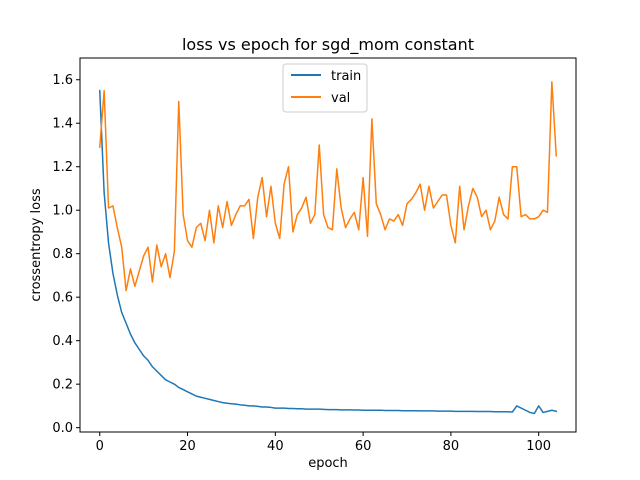 The width and height of the screenshot is (640, 480). What do you see at coordinates (36, 244) in the screenshot?
I see `y-axis-label: crossentropy loss` at bounding box center [36, 244].